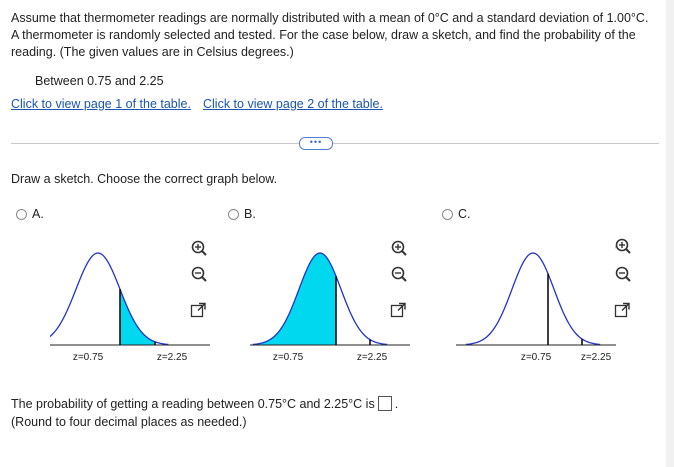  What do you see at coordinates (396, 403) in the screenshot?
I see `result-suffix: .` at bounding box center [396, 403].